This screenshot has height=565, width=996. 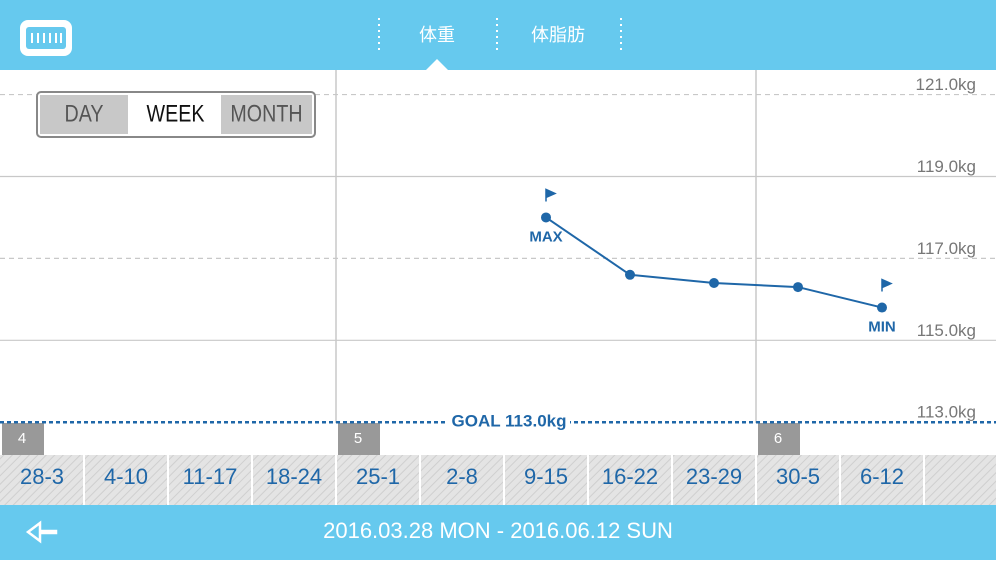 I want to click on date-range: 2016.03.28 MON - 2016.06.12 SUN, so click(x=498, y=530).